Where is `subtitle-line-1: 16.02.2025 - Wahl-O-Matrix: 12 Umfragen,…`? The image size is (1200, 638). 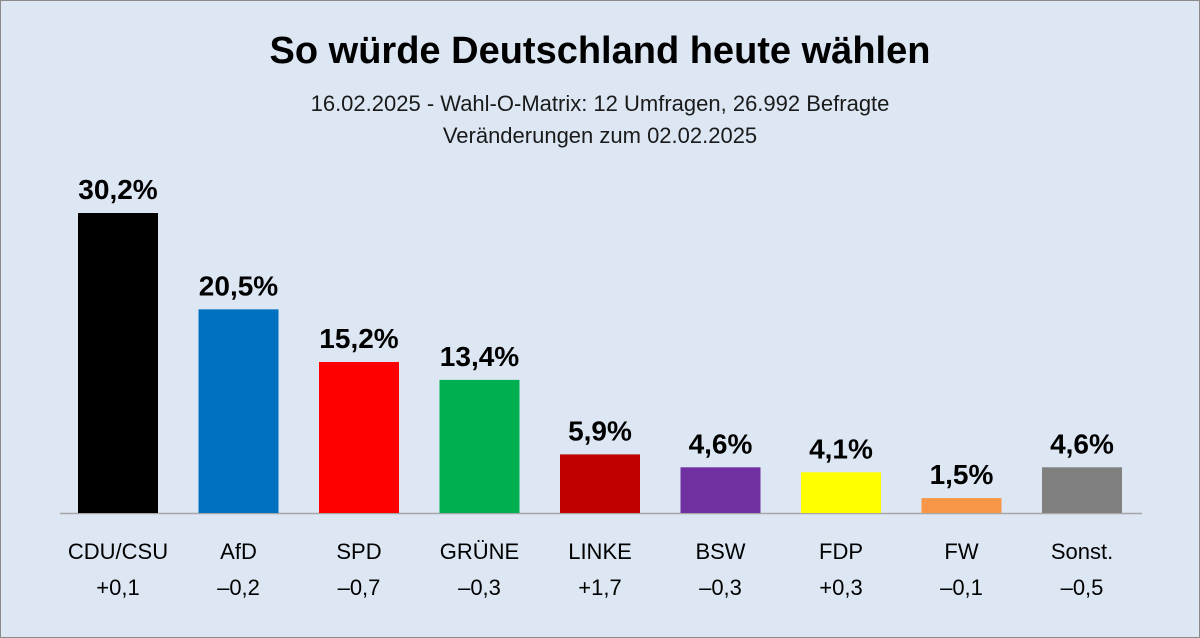
subtitle-line-1: 16.02.2025 - Wahl-O-Matrix: 12 Umfragen,… is located at coordinates (600, 103).